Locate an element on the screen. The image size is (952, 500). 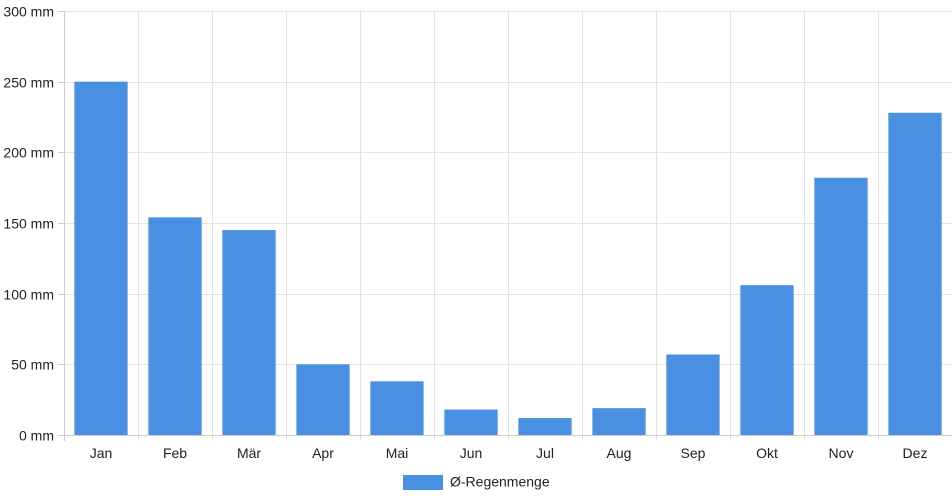
bar-aug is located at coordinates (619, 421).